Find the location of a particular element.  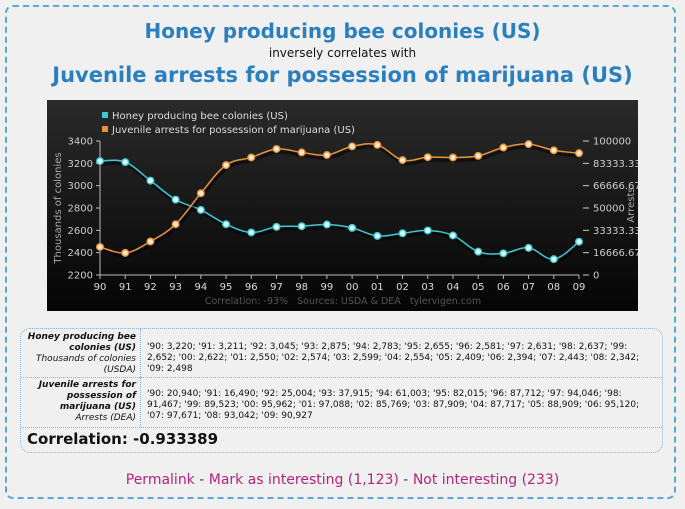

x-tick-label: 95 is located at coordinates (226, 287).